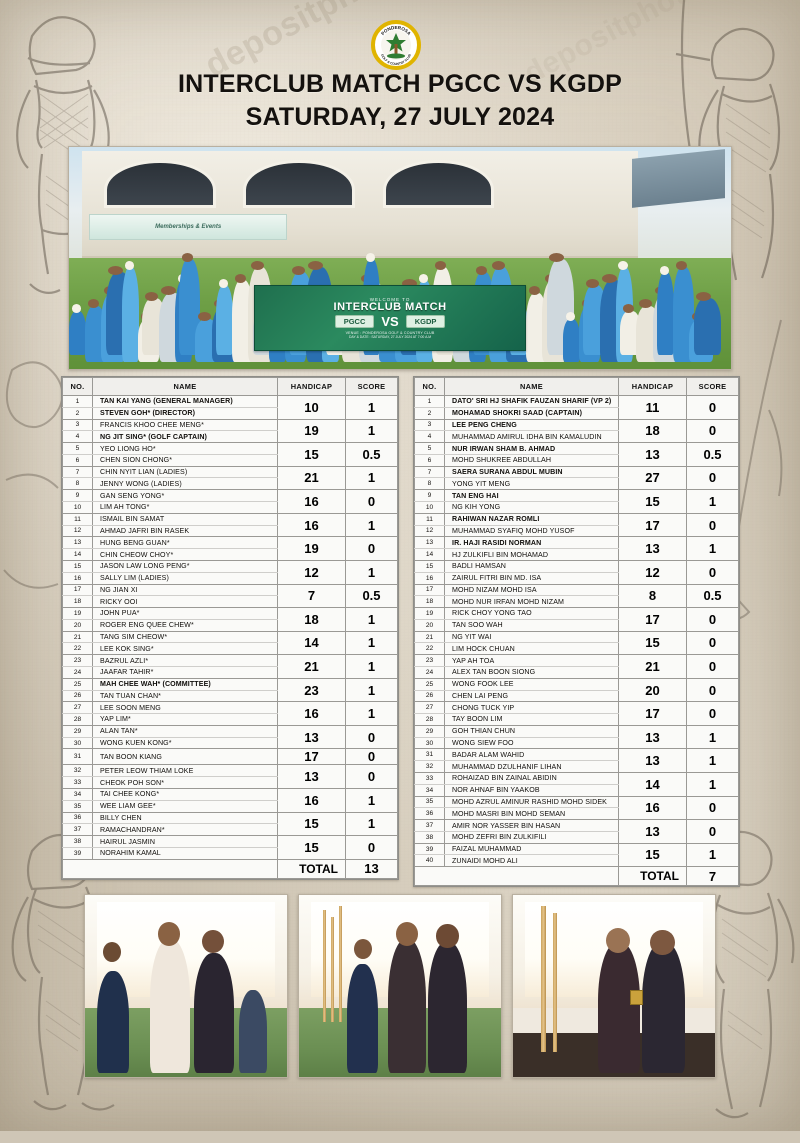 The height and width of the screenshot is (1143, 800). I want to click on table-row: 15 JASON LAW LONG PENG* 12 1, so click(230, 572).